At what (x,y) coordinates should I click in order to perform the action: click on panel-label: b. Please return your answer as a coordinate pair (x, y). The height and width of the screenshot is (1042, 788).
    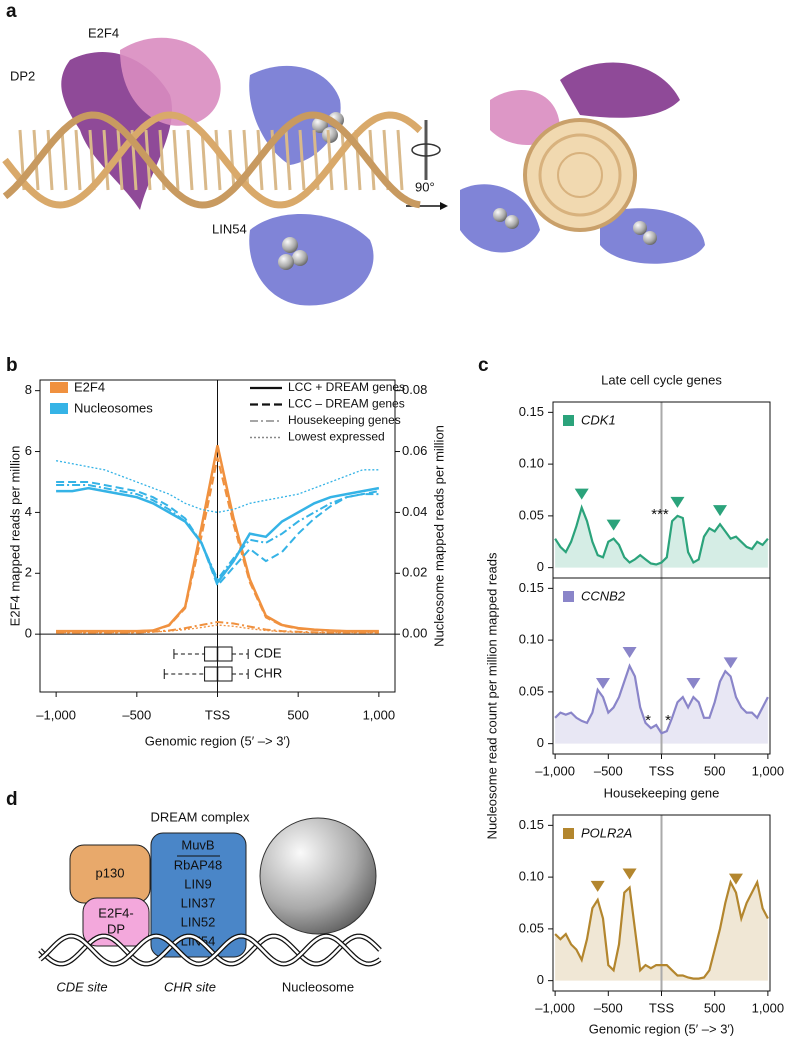
    Looking at the image, I should click on (12, 365).